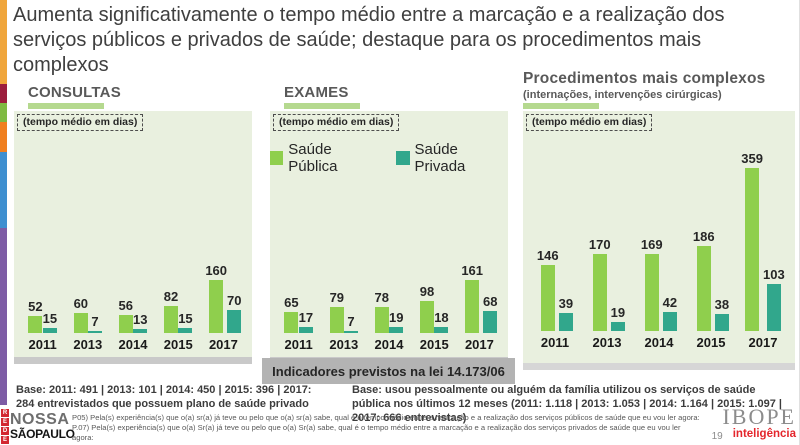  What do you see at coordinates (618, 312) in the screenshot?
I see `value-label: 19` at bounding box center [618, 312].